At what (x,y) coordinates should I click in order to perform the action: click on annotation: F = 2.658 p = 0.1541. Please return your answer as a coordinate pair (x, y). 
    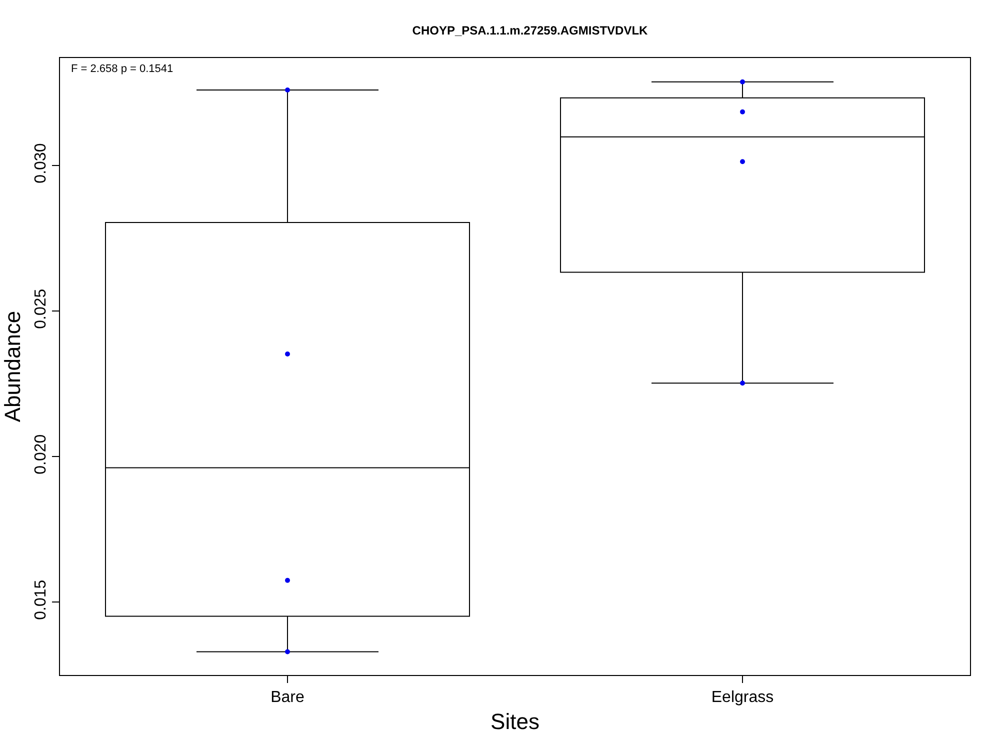
    Looking at the image, I should click on (122, 69).